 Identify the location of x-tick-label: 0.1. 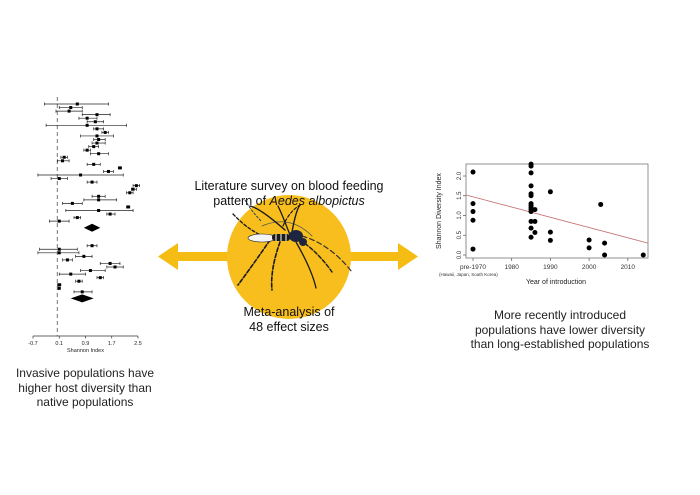
(59, 344).